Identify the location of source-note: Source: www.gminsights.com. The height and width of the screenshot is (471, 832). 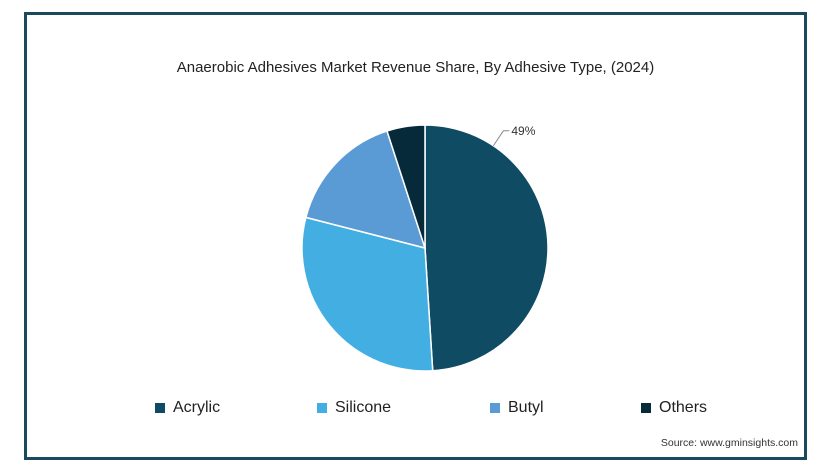
(729, 443).